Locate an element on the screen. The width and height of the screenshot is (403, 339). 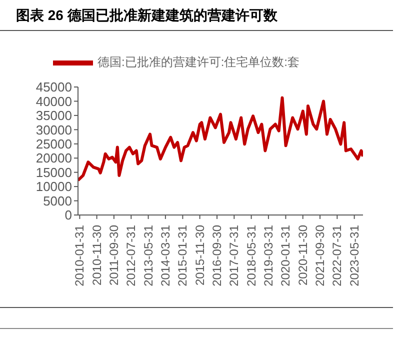
y-tick-label: 20000 is located at coordinates (54, 158).